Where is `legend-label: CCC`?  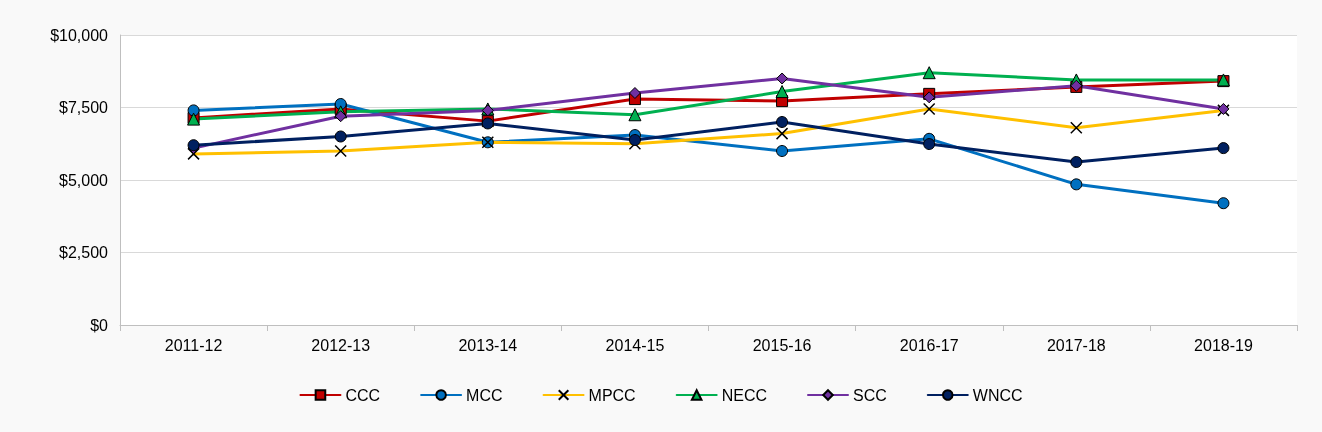
legend-label: CCC is located at coordinates (363, 395).